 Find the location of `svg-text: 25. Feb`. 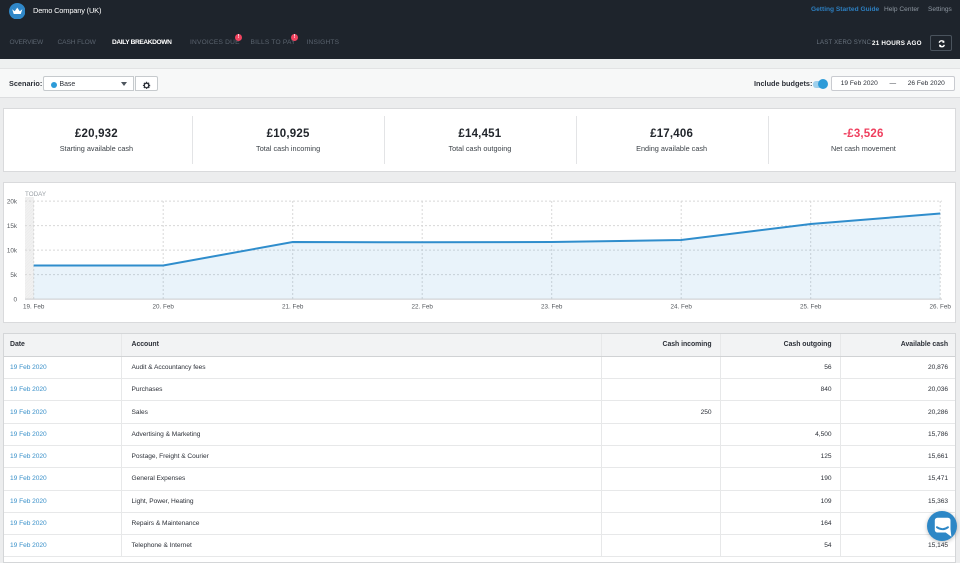

svg-text: 25. Feb is located at coordinates (811, 307).